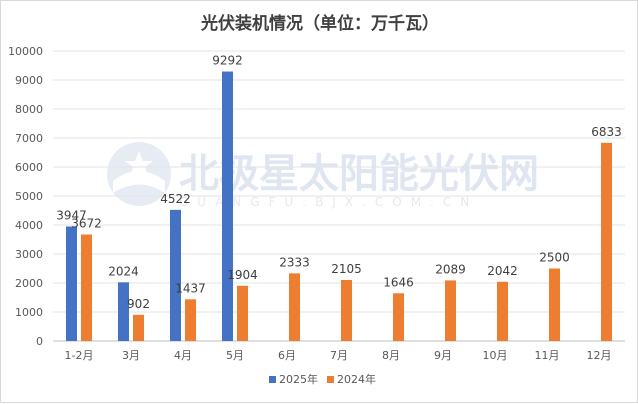  Describe the element at coordinates (183, 355) in the screenshot. I see `x-tick-label: 4月` at that location.